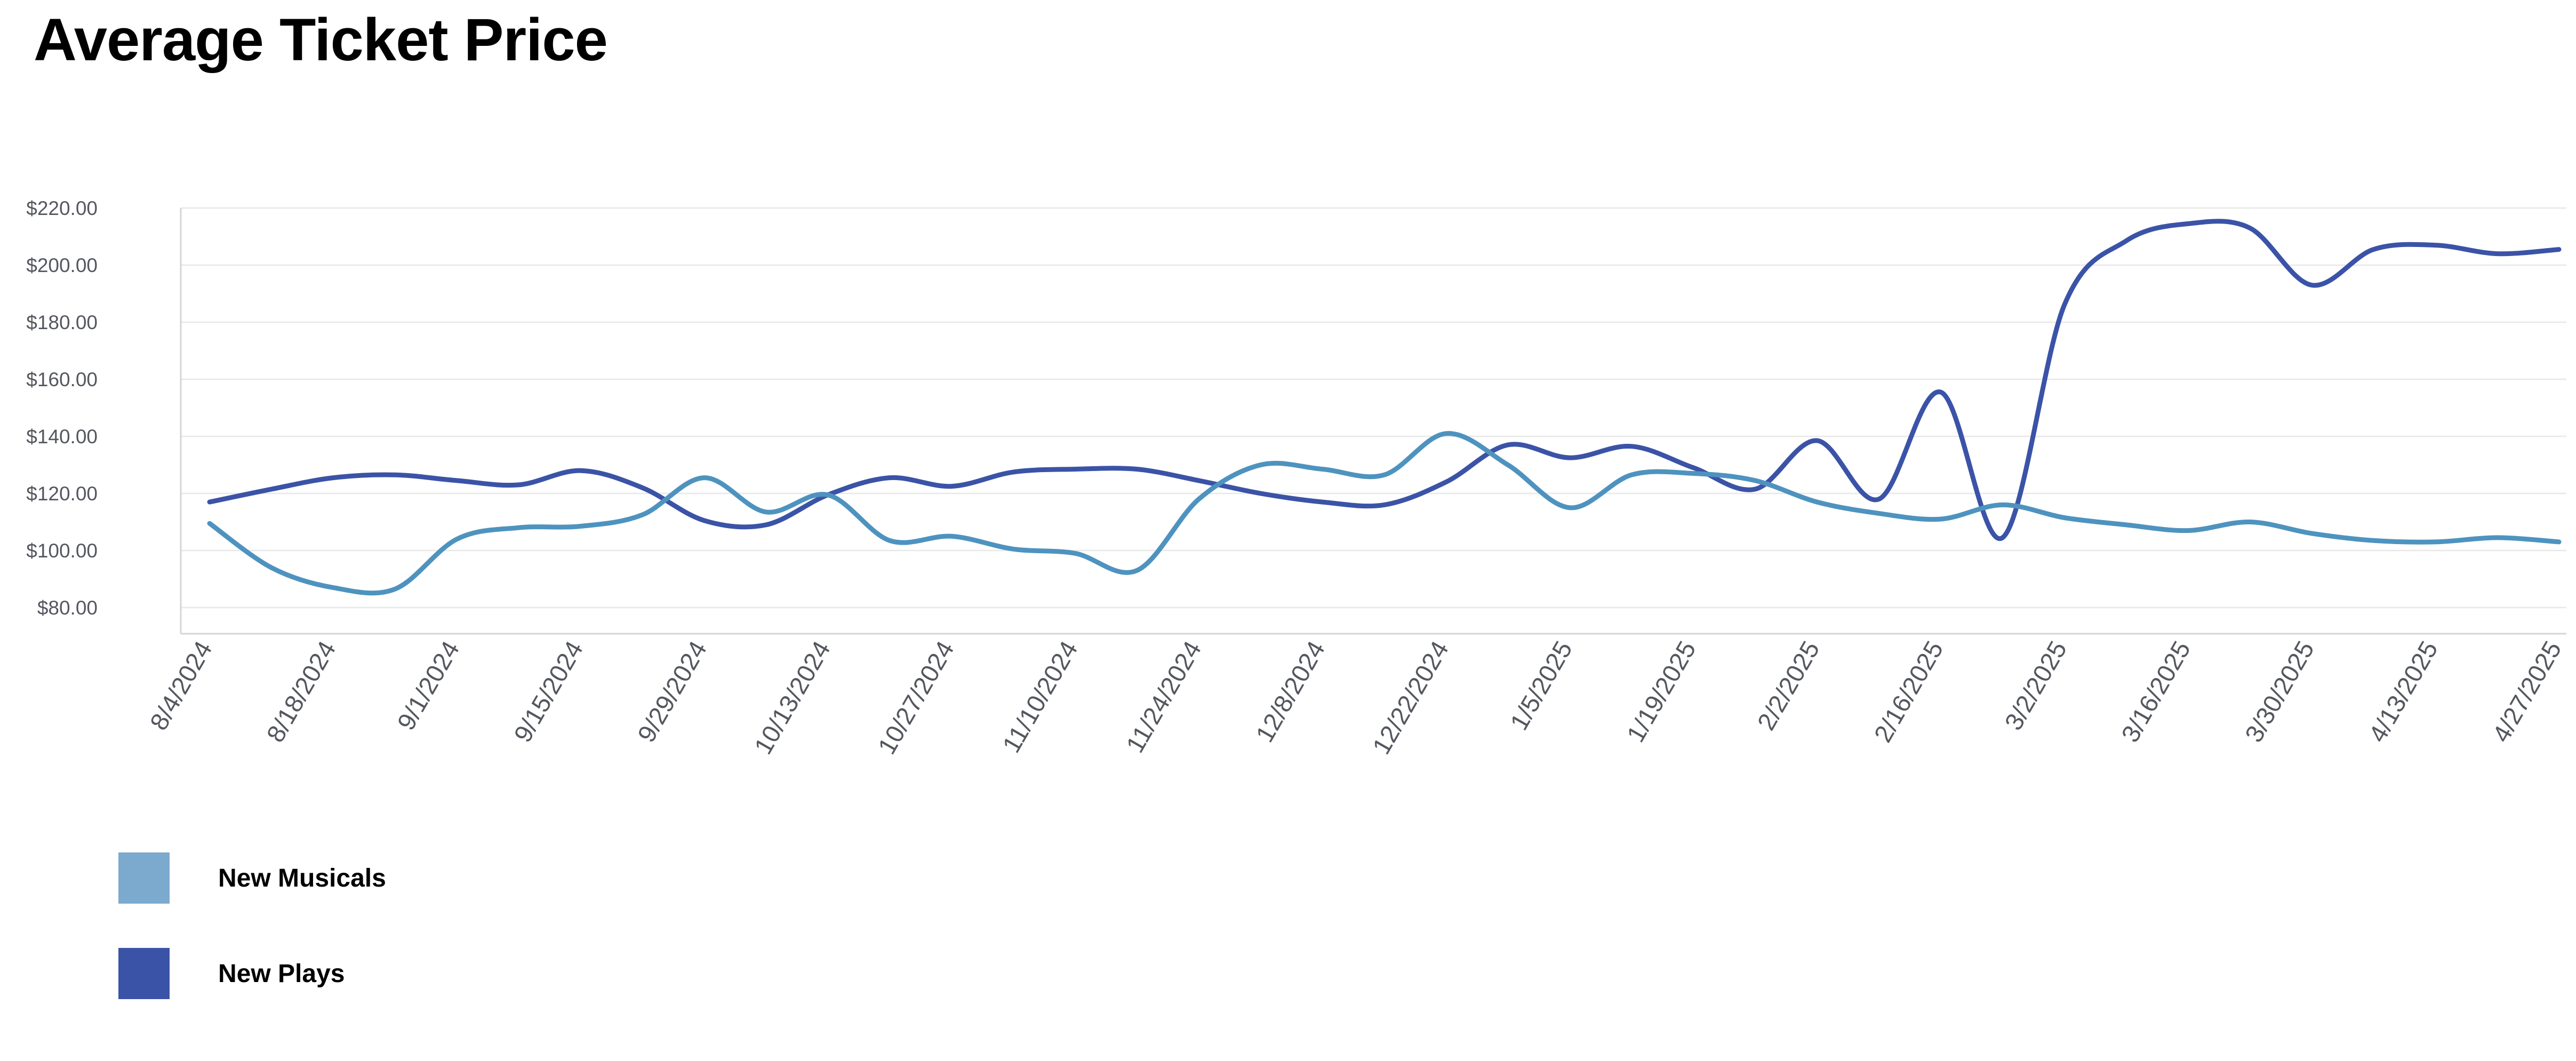 This screenshot has width=2576, height=1061. I want to click on x-tick-label: 3/16/2025, so click(2156, 691).